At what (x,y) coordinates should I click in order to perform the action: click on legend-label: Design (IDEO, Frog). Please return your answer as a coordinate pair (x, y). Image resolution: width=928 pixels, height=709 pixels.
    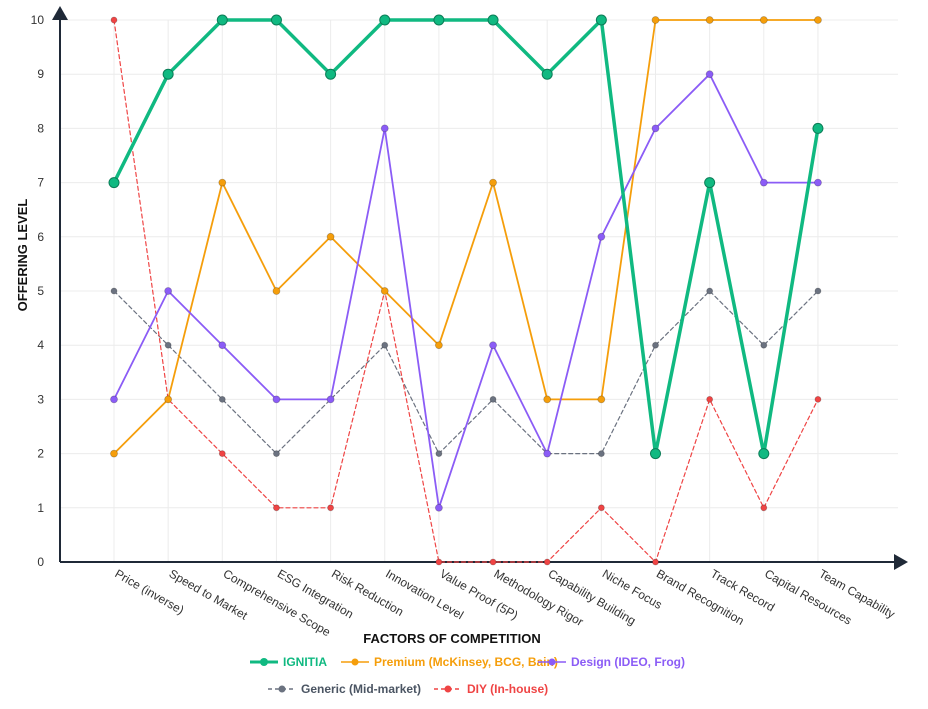
    Looking at the image, I should click on (628, 662).